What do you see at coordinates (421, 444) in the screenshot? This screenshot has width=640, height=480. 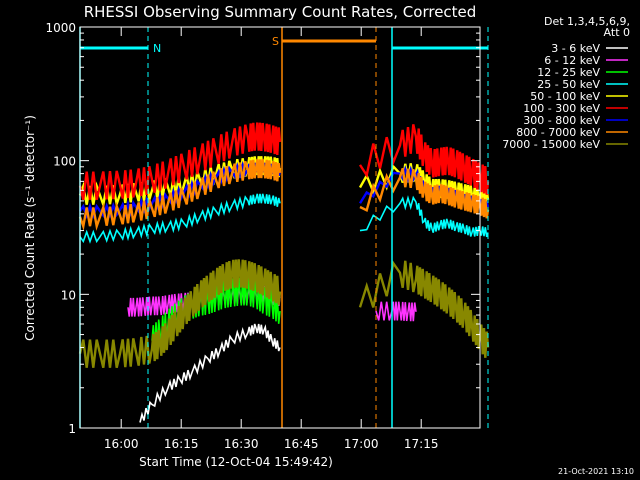 I see `x-tick-label: 17:15` at bounding box center [421, 444].